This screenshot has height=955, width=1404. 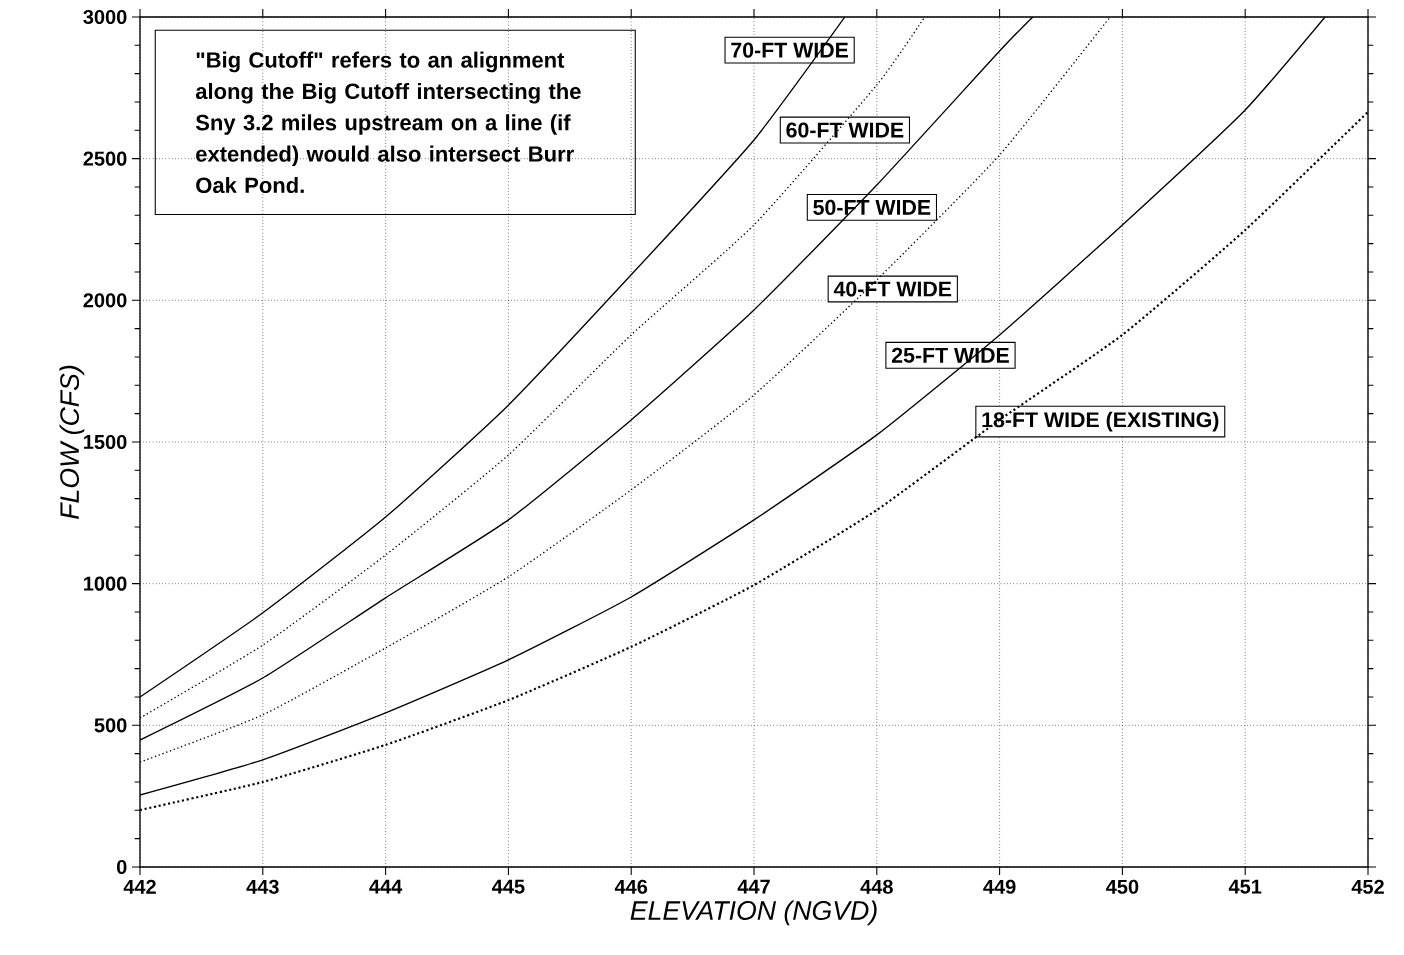 What do you see at coordinates (845, 130) in the screenshot?
I see `series-label: 60-FT WIDE` at bounding box center [845, 130].